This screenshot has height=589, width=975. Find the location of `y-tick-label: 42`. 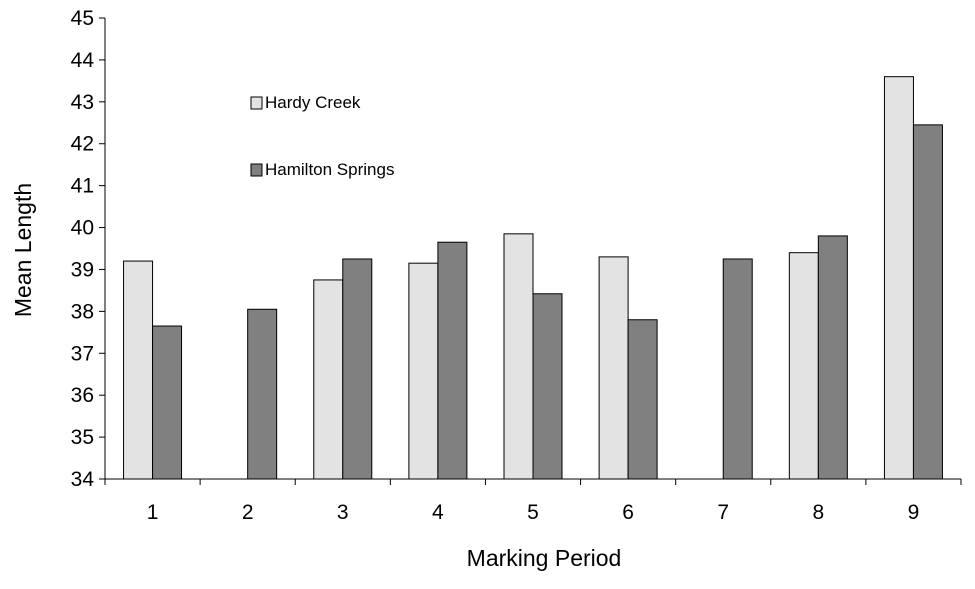

y-tick-label: 42 is located at coordinates (82, 144).